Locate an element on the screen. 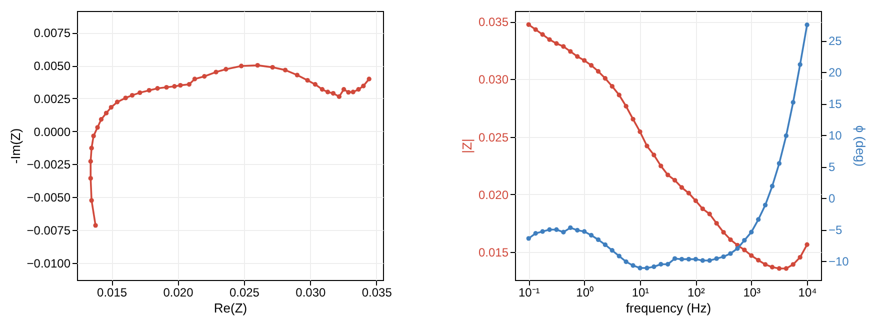 This screenshot has width=888, height=336. x-tick-label: 0.025 is located at coordinates (244, 293).